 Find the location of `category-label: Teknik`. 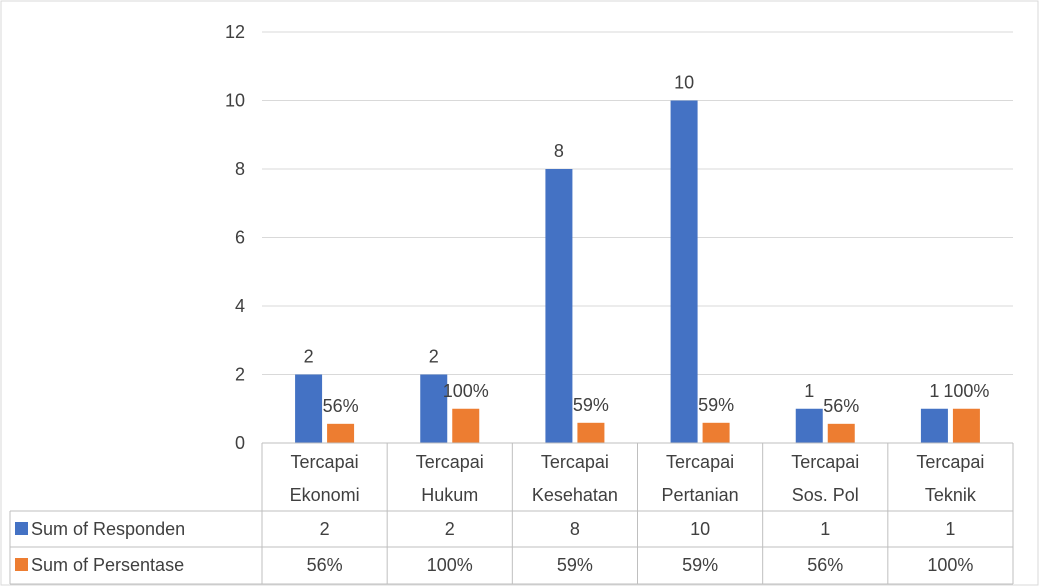

category-label: Teknik is located at coordinates (951, 495).